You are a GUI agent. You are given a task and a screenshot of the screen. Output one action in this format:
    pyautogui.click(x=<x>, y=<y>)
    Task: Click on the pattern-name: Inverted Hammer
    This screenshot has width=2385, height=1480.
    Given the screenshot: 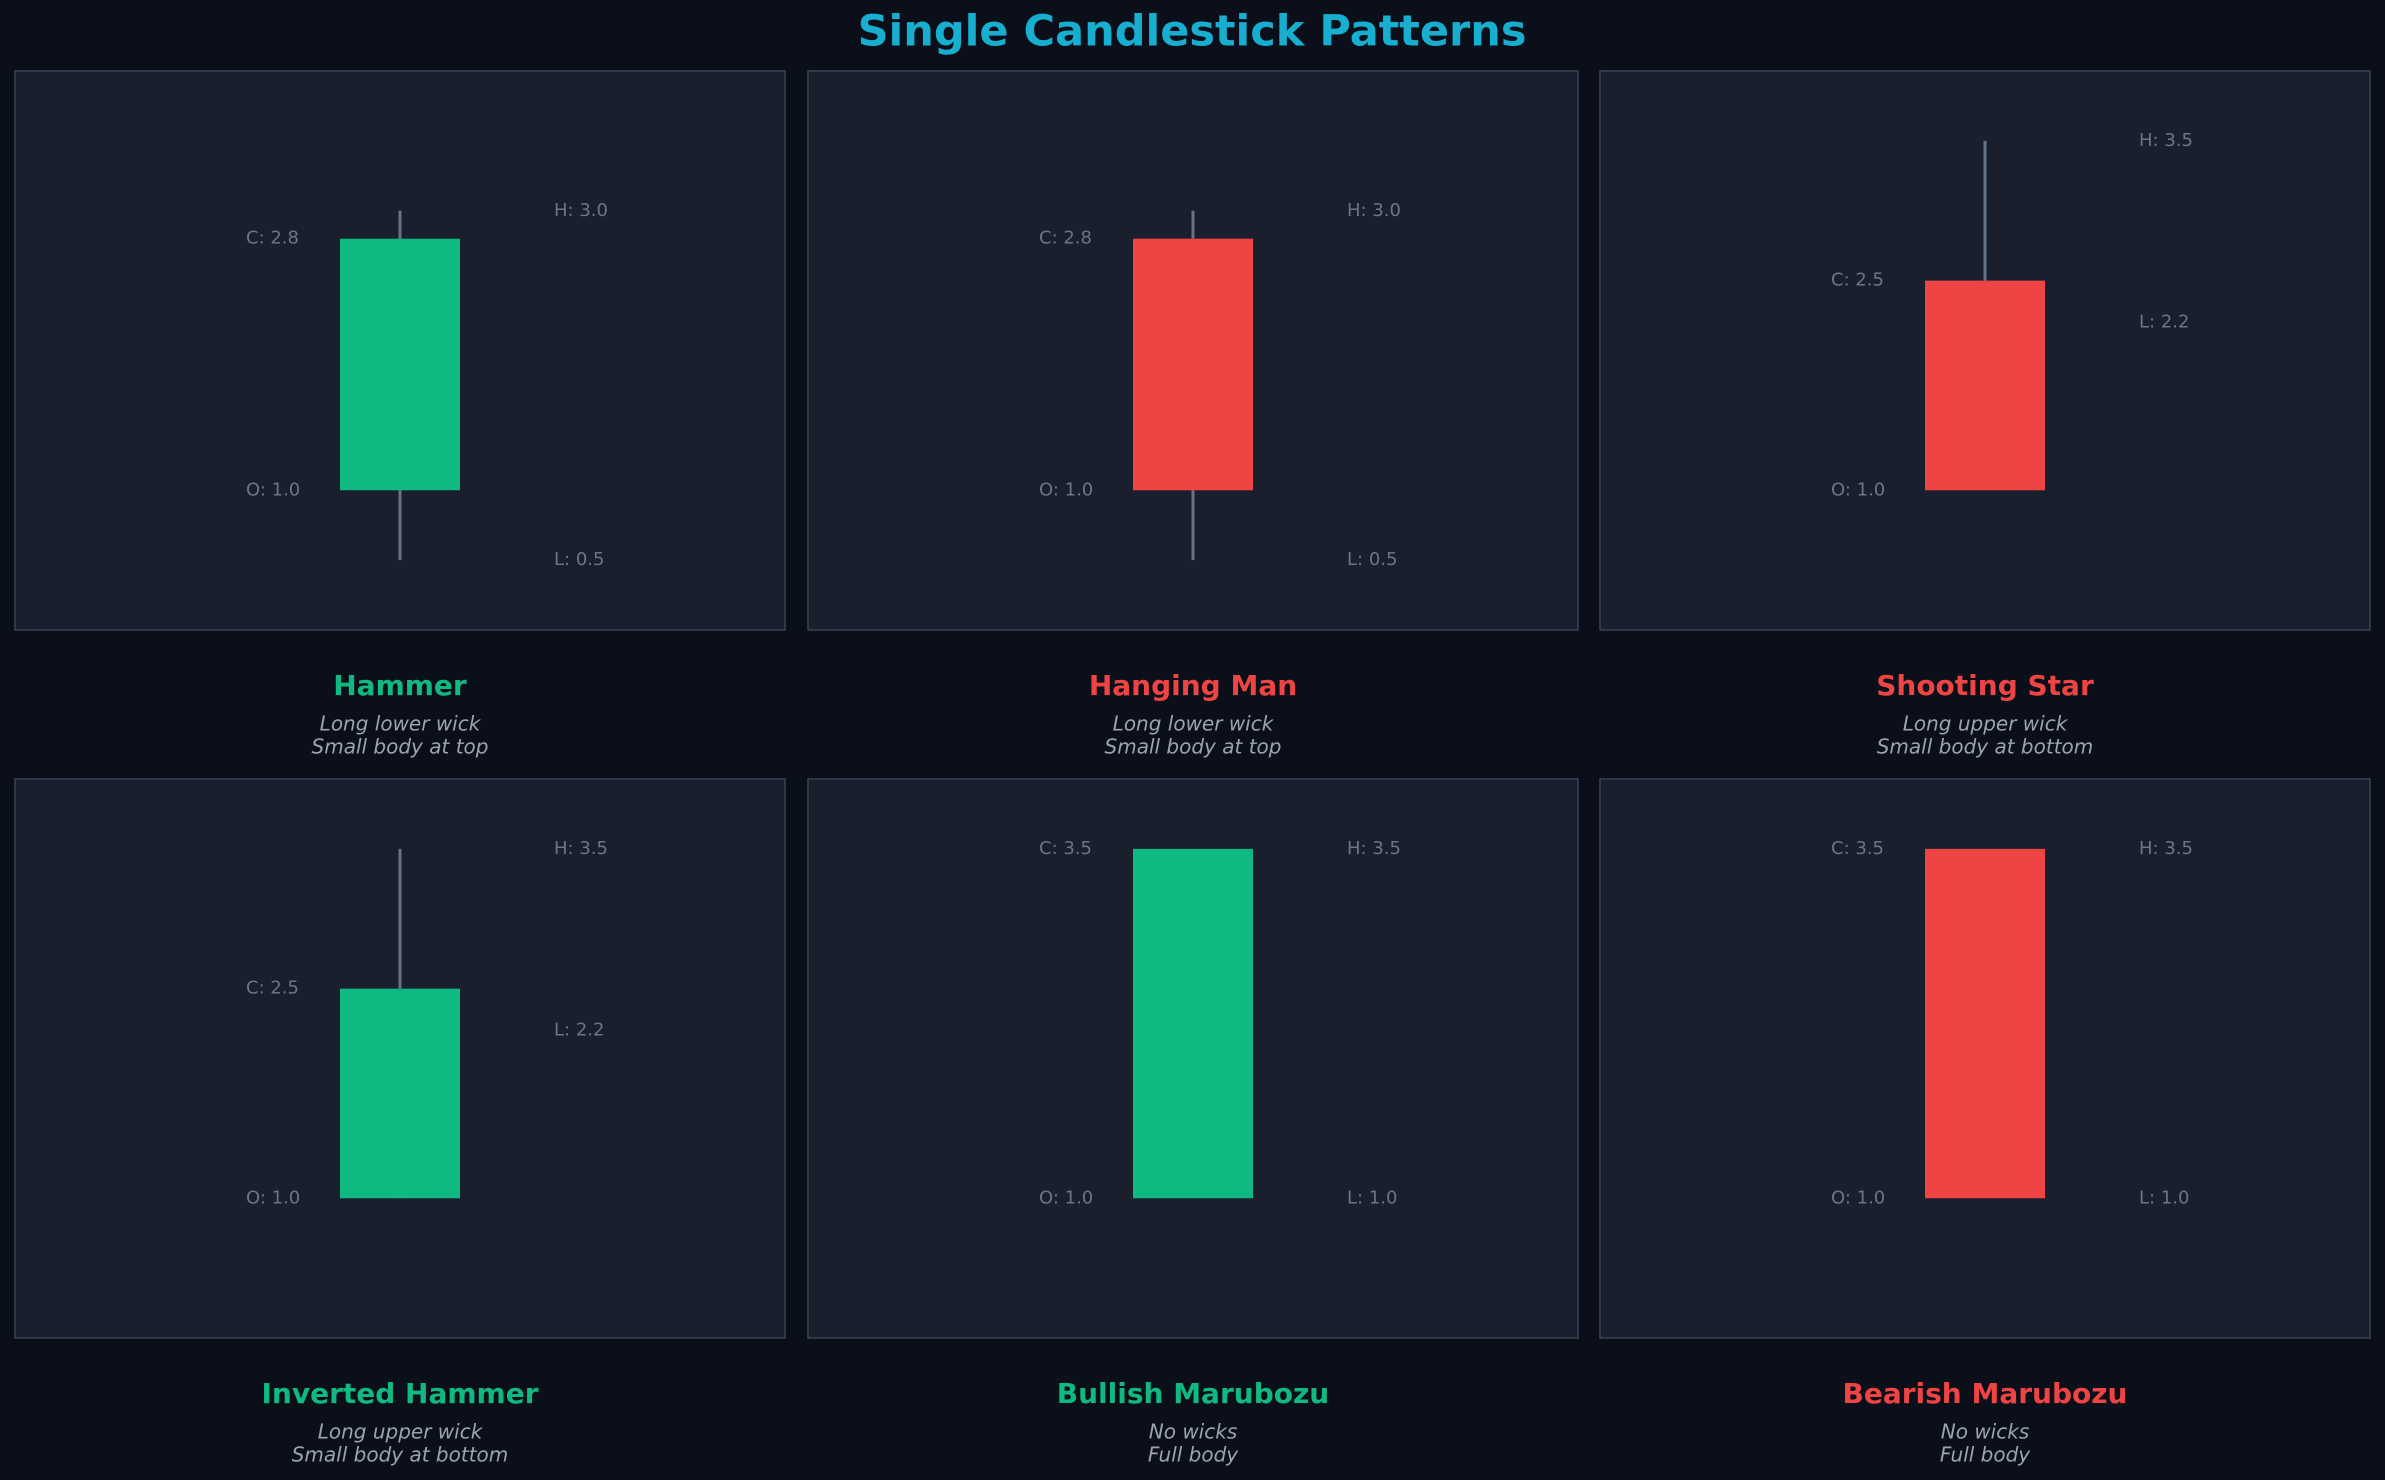 What is the action you would take?
    pyautogui.click(x=399, y=1393)
    